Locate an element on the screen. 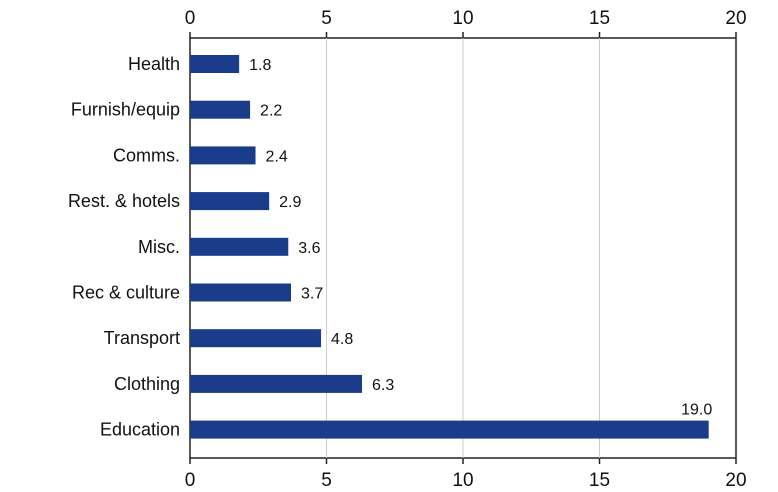  category-label-furnish-equip: Furnish/equip is located at coordinates (125, 110).